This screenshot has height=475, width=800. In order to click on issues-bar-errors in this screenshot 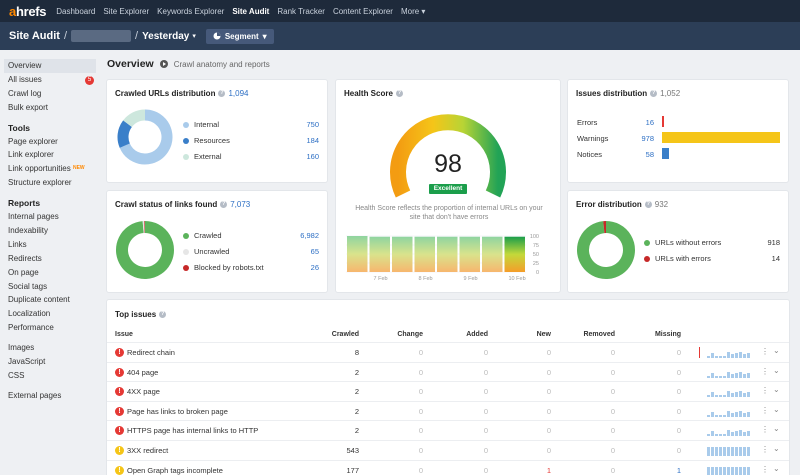, I will do `click(663, 121)`.